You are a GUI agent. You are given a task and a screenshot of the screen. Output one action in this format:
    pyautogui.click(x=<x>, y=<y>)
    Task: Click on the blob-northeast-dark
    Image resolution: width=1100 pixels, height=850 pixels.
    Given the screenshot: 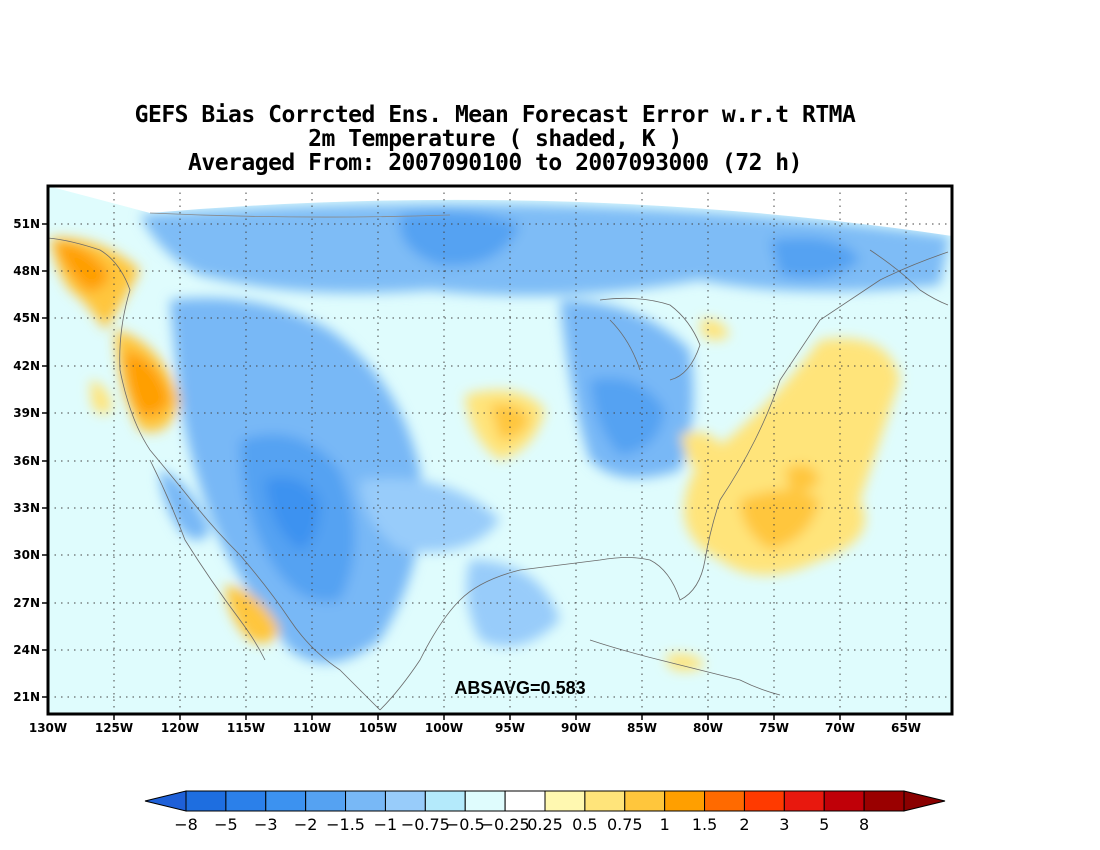 What is the action you would take?
    pyautogui.click(x=815, y=257)
    